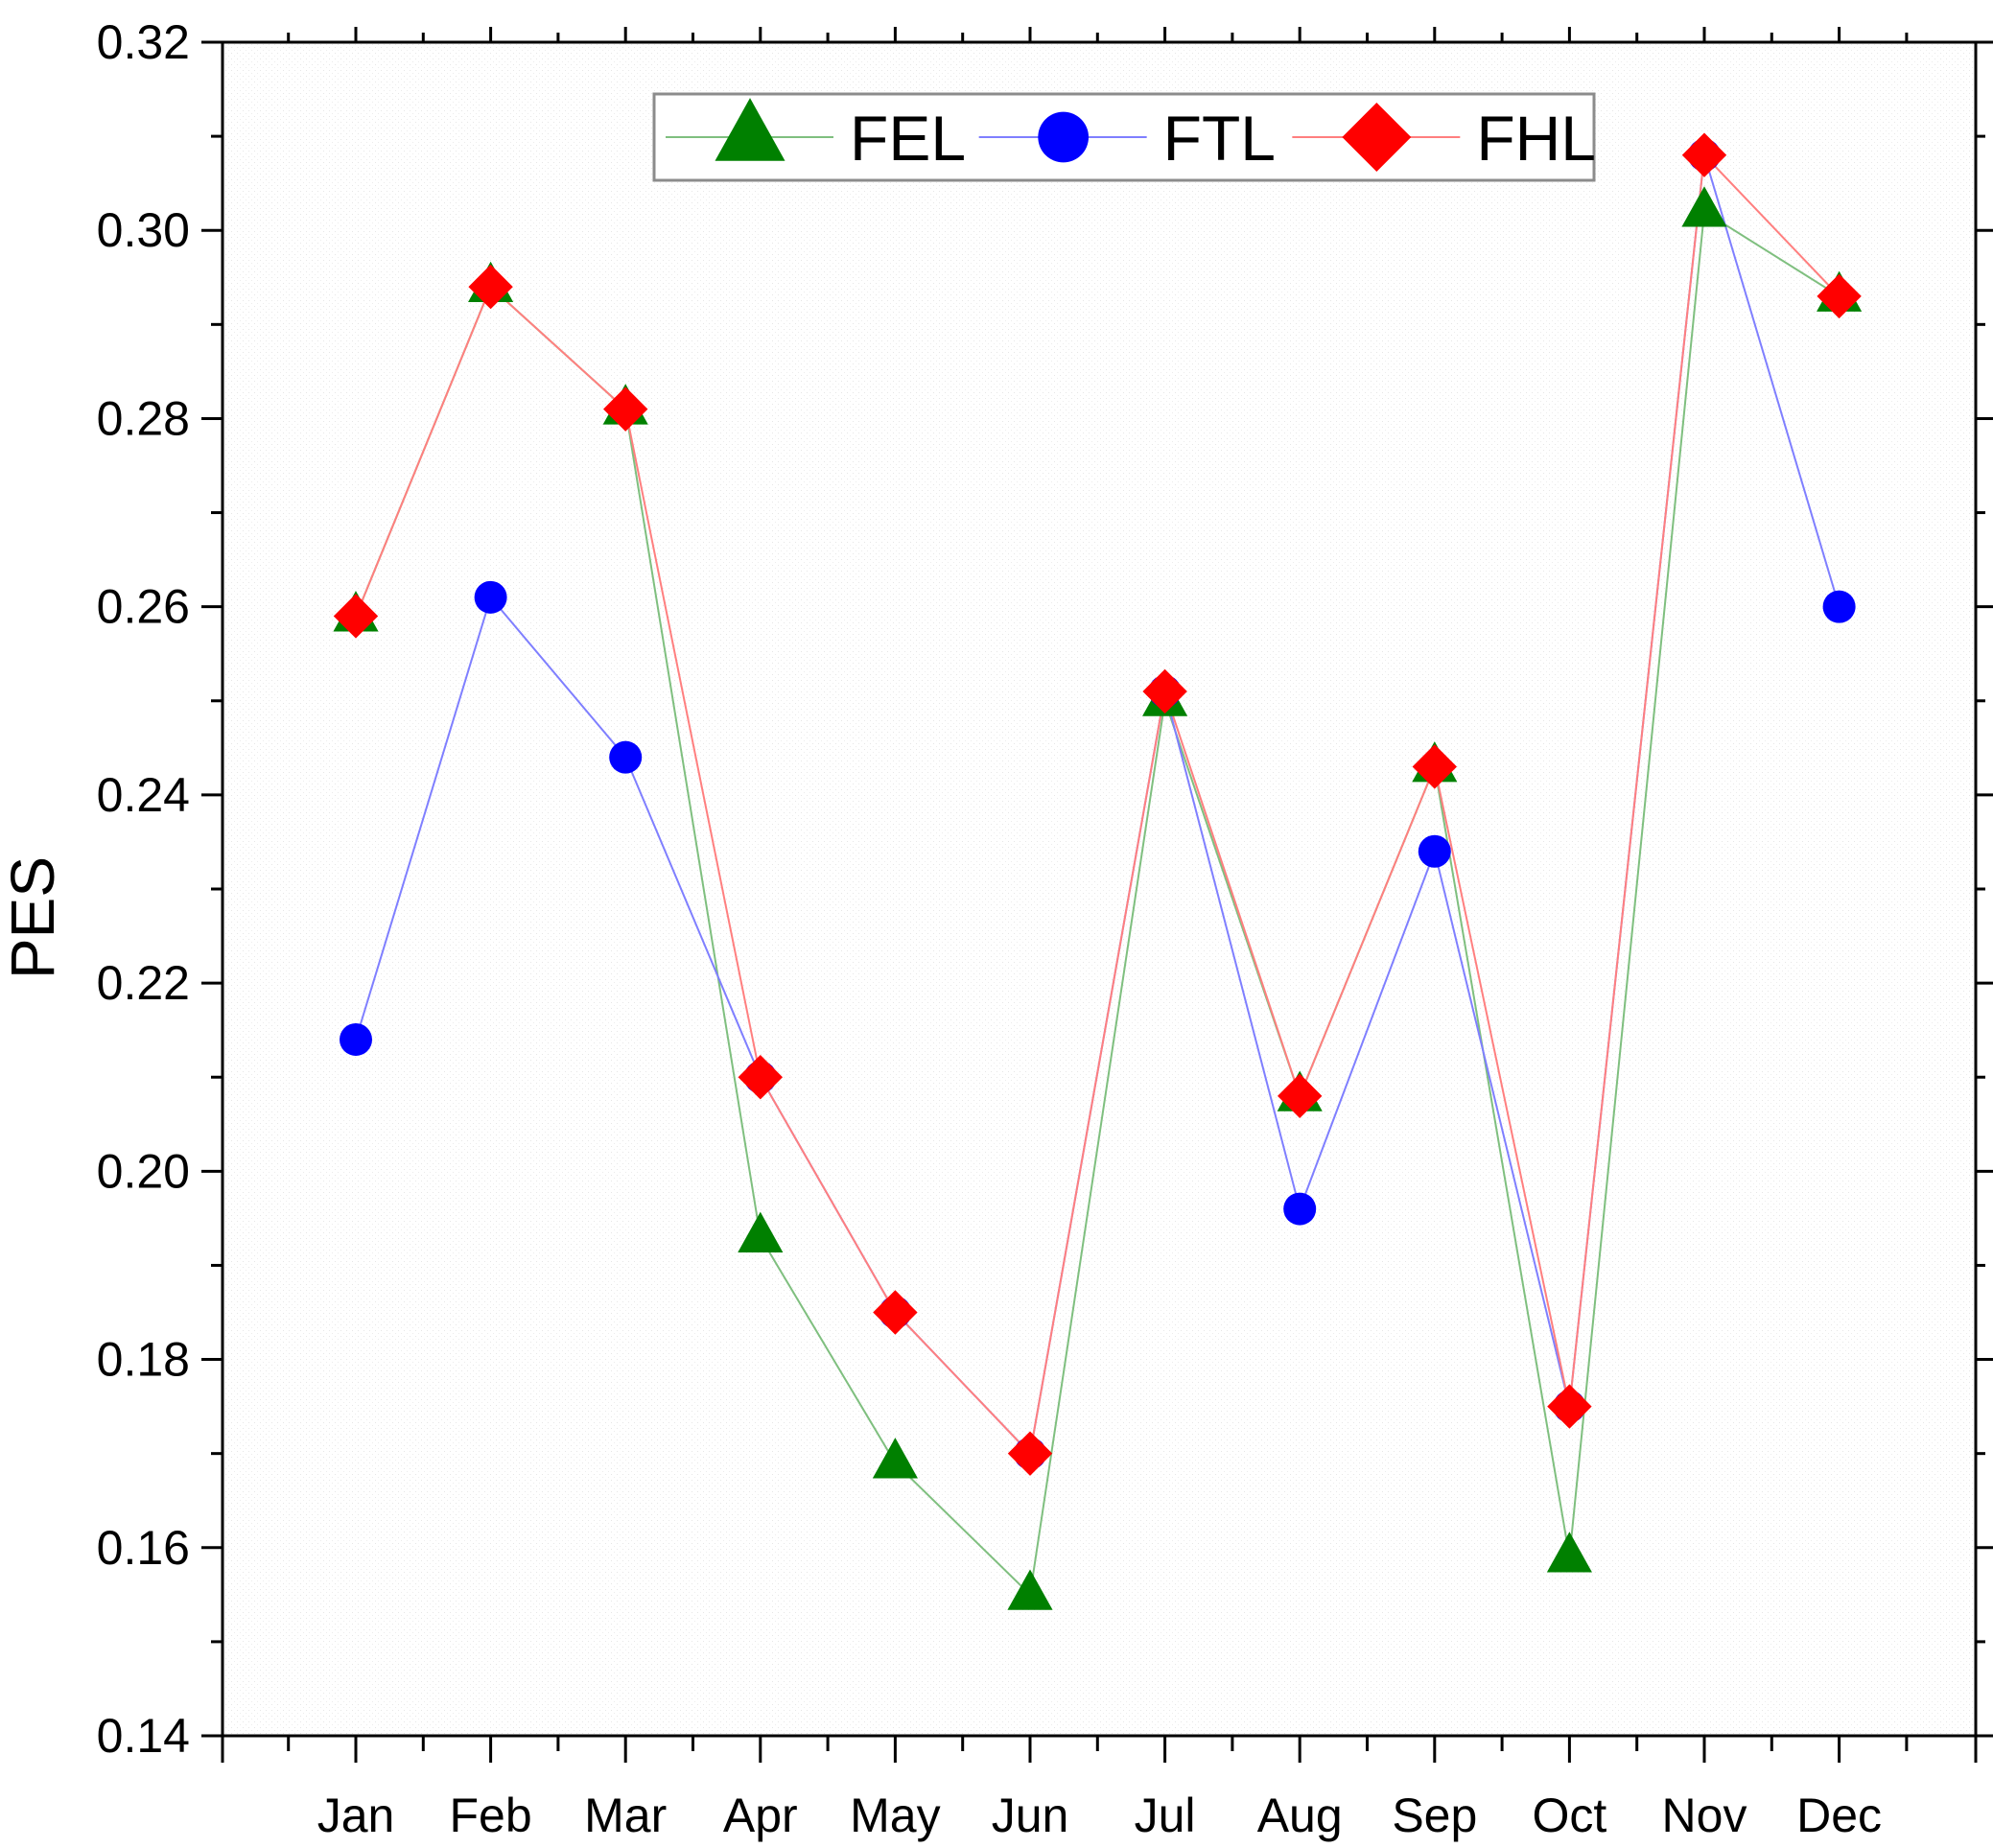  What do you see at coordinates (625, 409) in the screenshot?
I see `data-point-fhl-mar` at bounding box center [625, 409].